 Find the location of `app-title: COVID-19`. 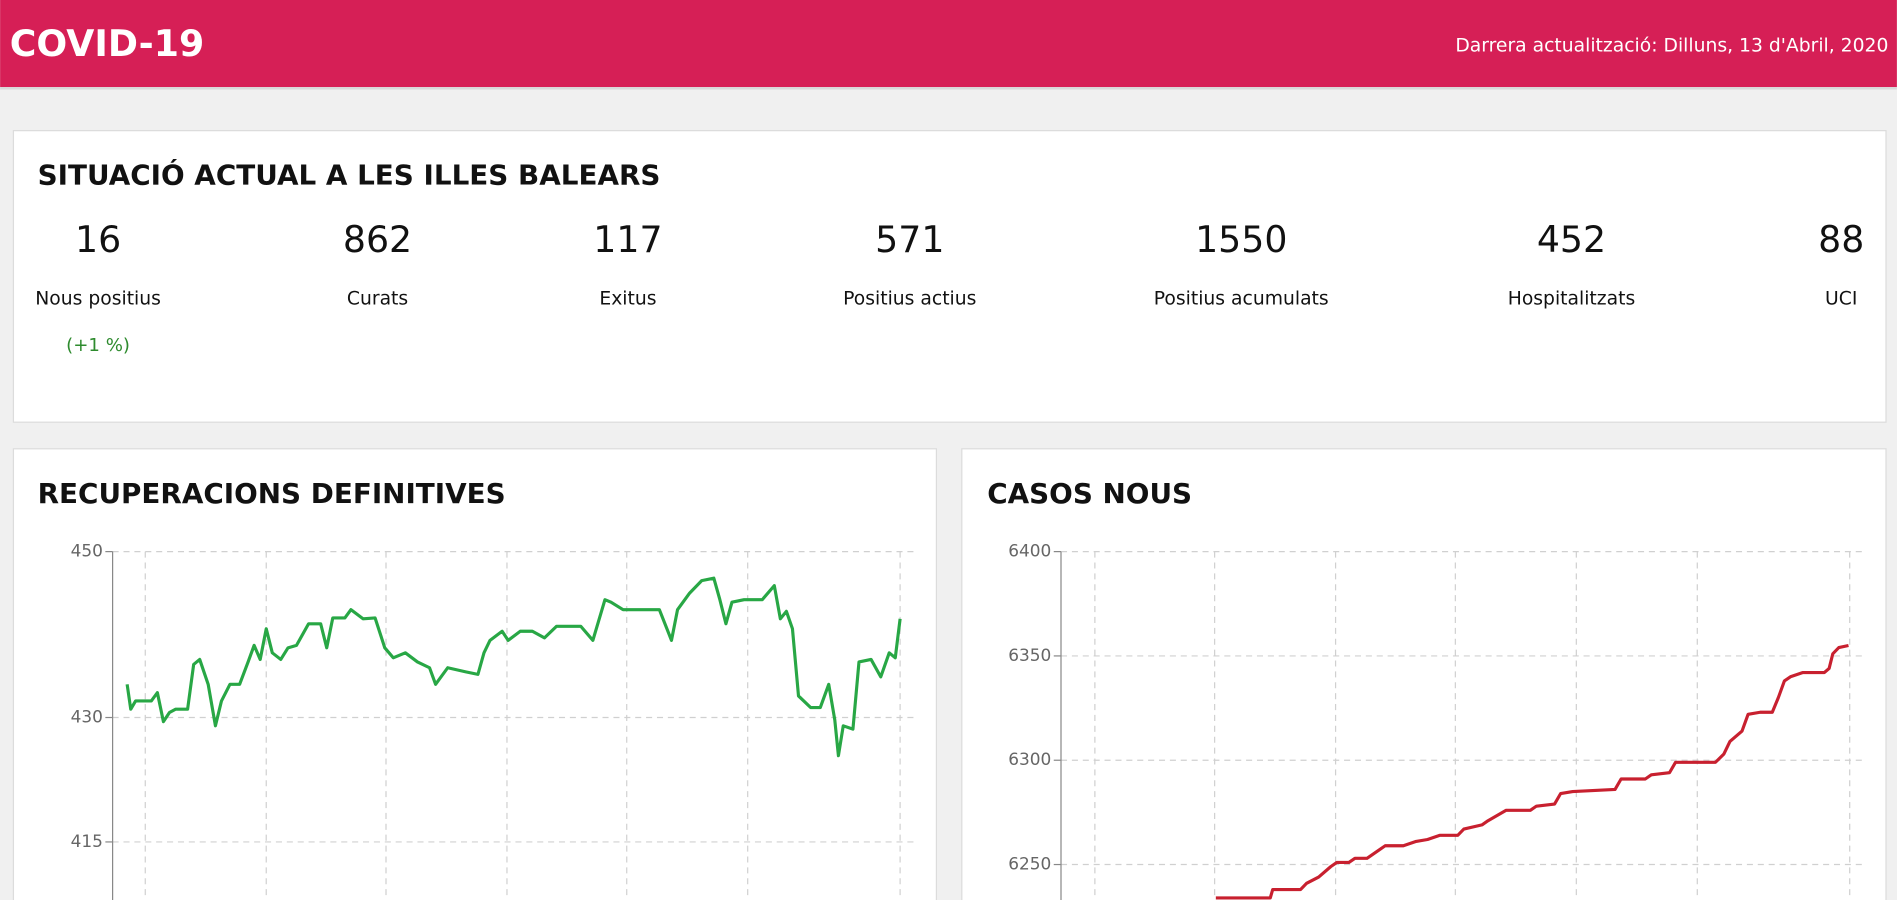

app-title: COVID-19 is located at coordinates (107, 43).